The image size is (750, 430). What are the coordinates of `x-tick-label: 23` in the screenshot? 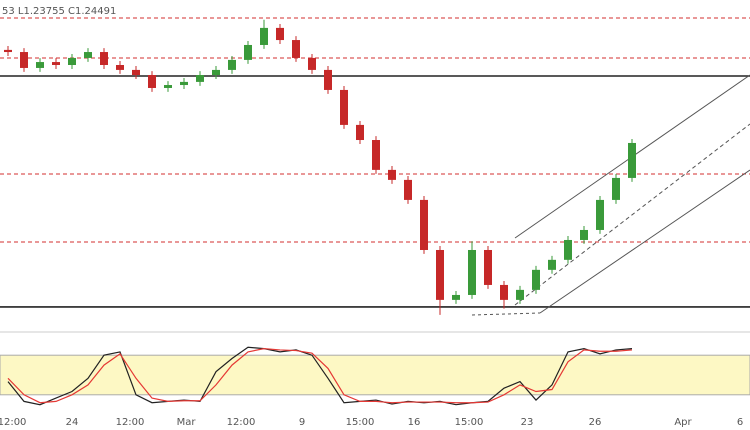 It's located at (527, 422).